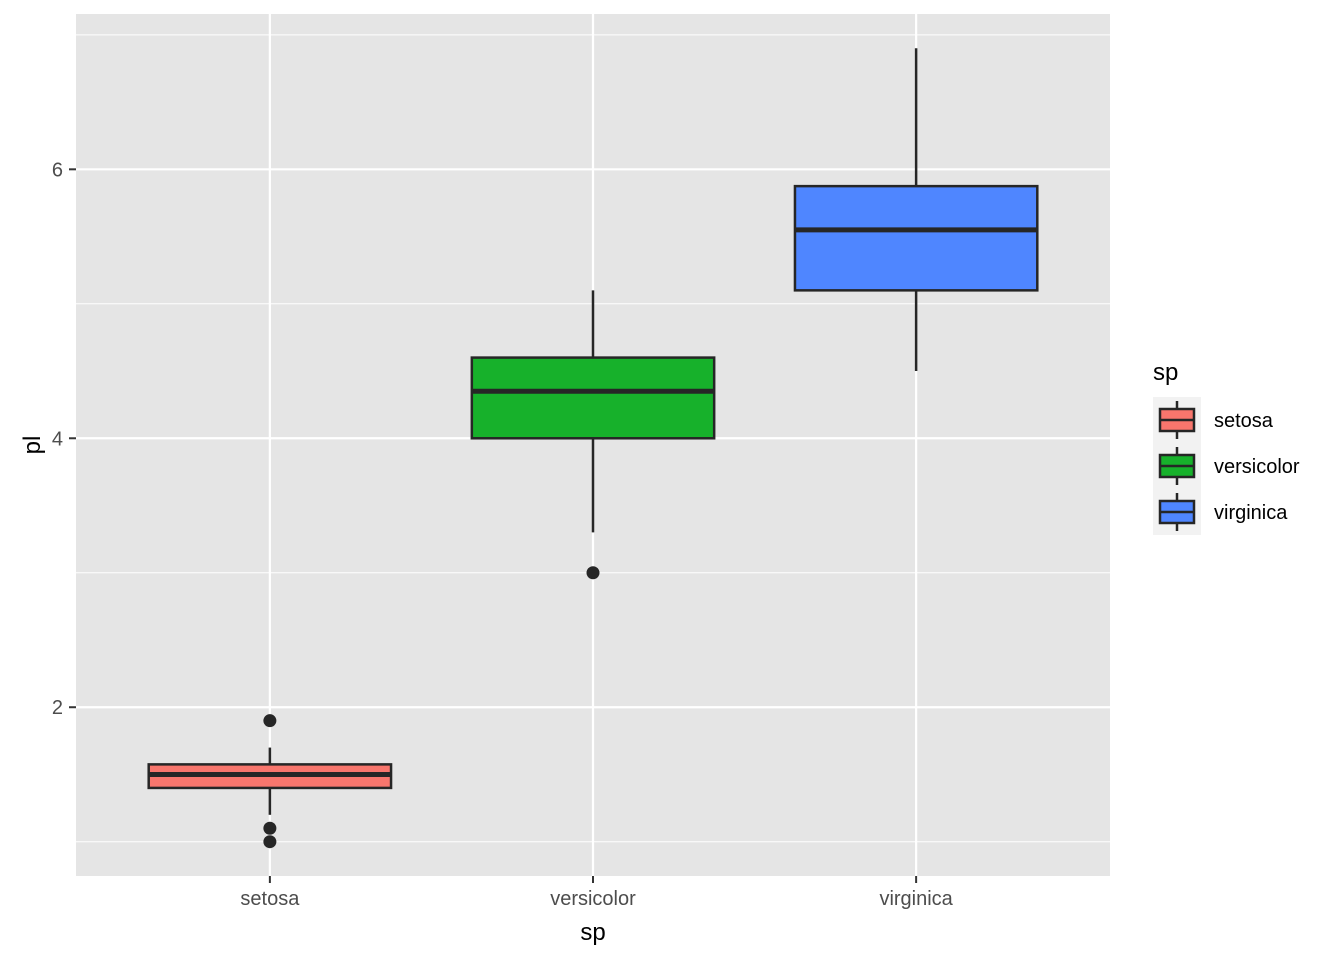 The width and height of the screenshot is (1344, 960). Describe the element at coordinates (64, 439) in the screenshot. I see `y-axis: 2 4 6` at that location.